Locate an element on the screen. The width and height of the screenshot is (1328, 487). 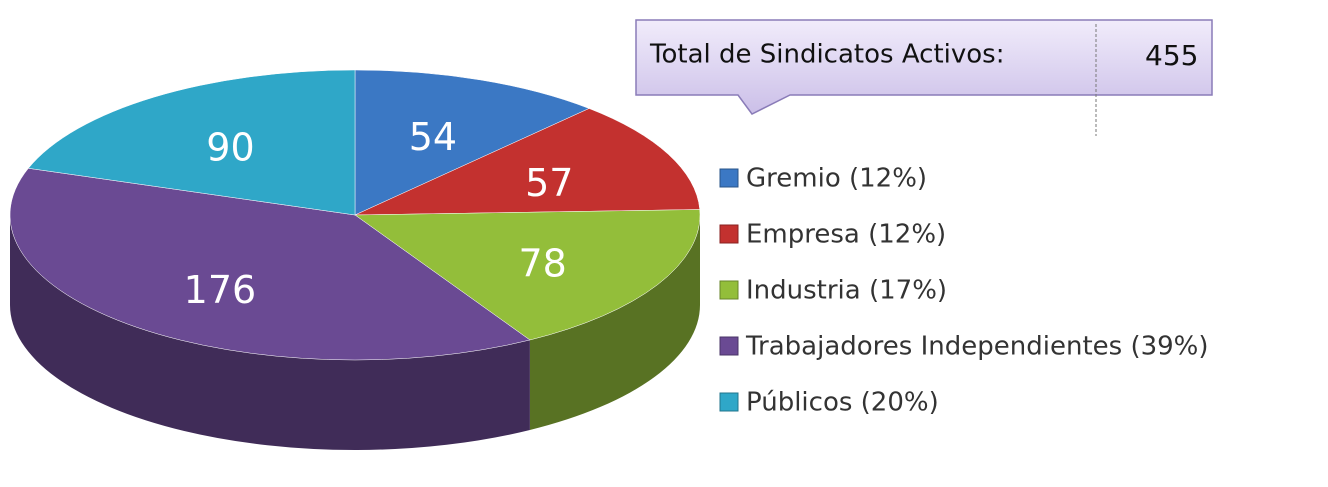
data-label: 57 is located at coordinates (549, 183).